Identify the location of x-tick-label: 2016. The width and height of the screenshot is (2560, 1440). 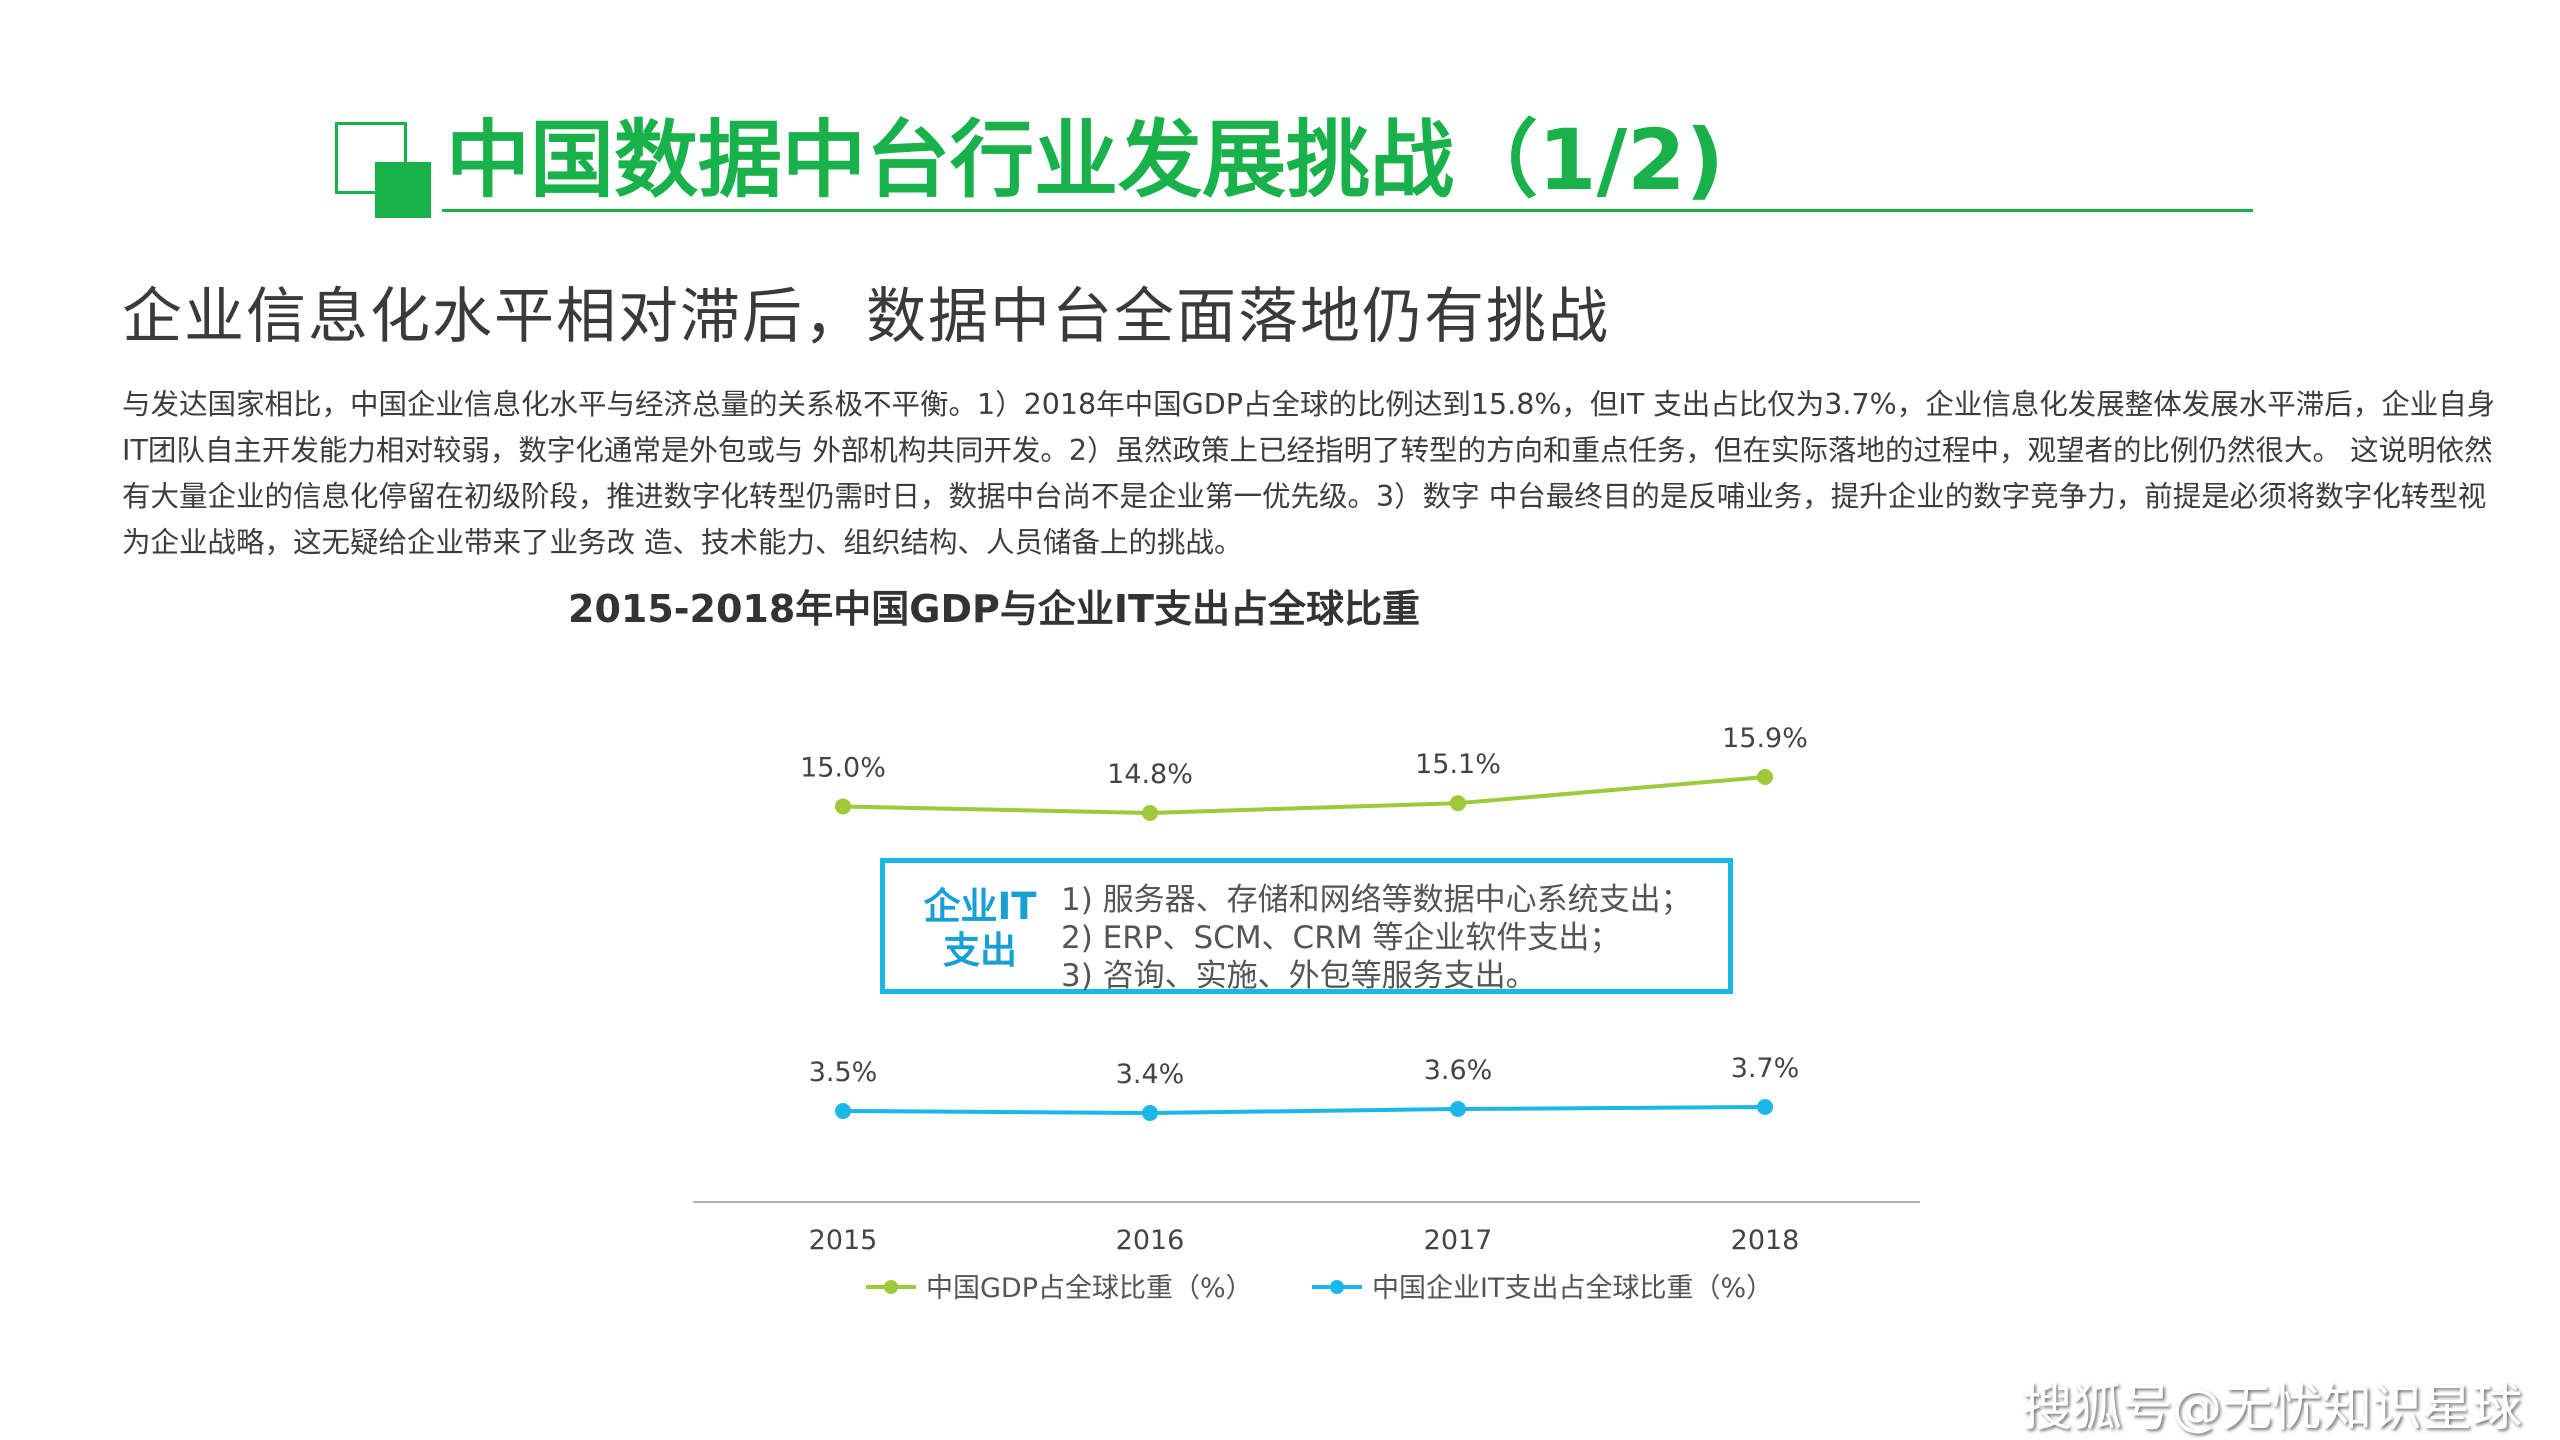
(1150, 1240).